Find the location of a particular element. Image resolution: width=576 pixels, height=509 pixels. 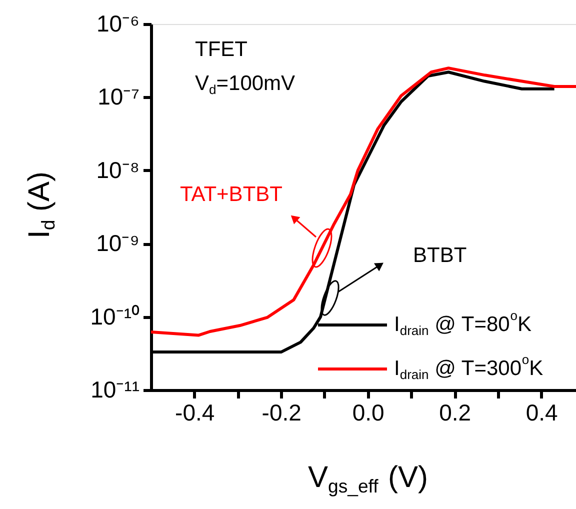

annotation: BTBT is located at coordinates (440, 255).